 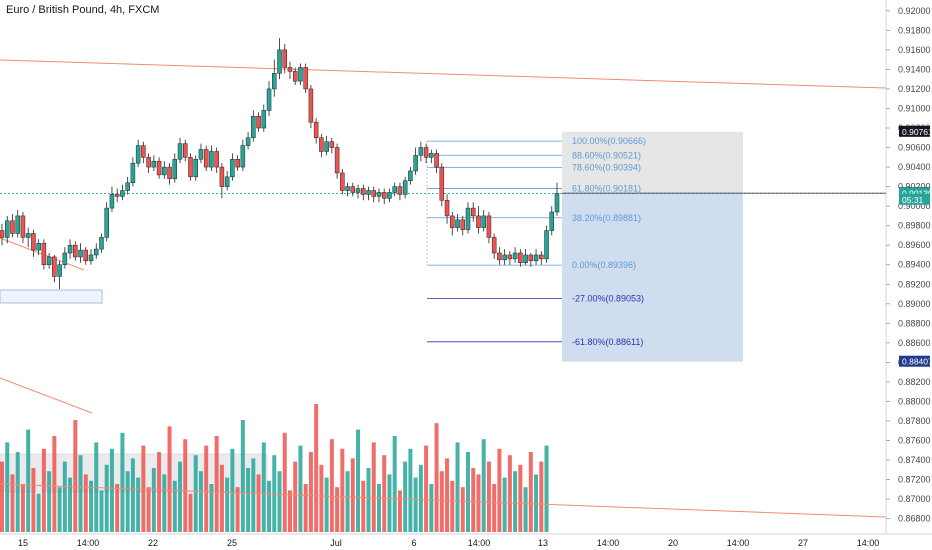 What do you see at coordinates (914, 343) in the screenshot?
I see `y-tick-label: 0.88600` at bounding box center [914, 343].